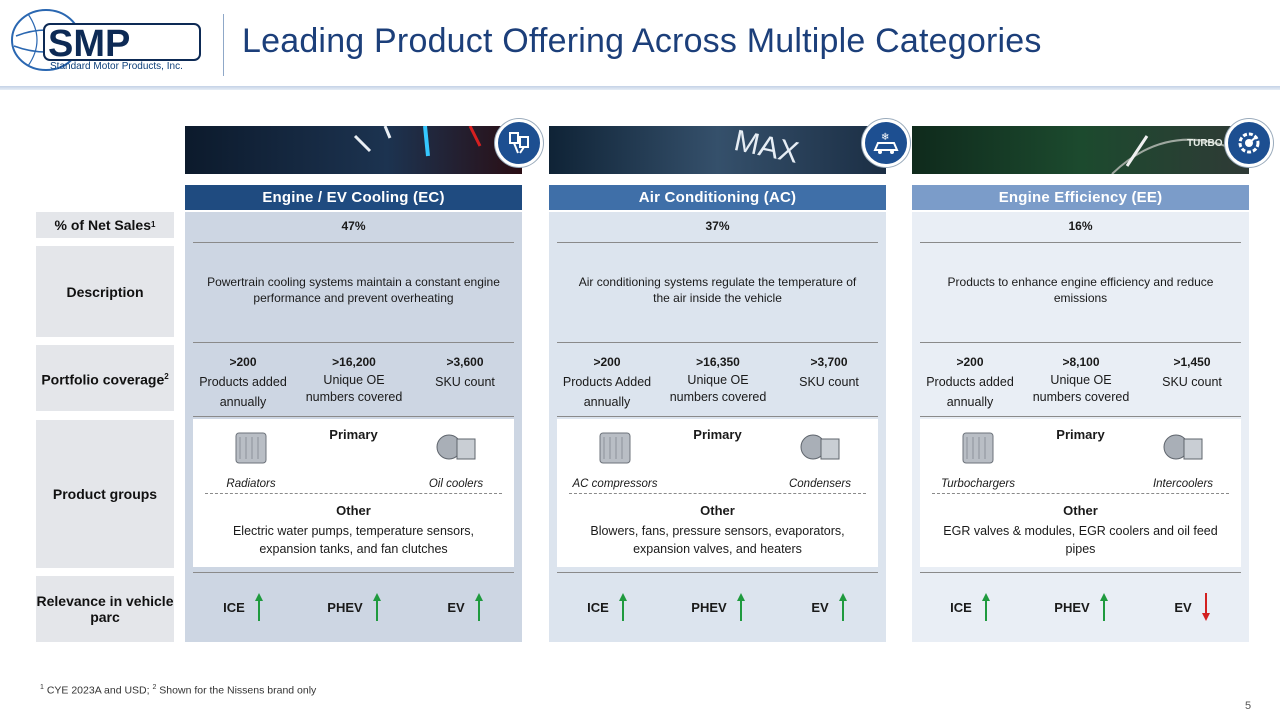 This screenshot has height=720, width=1280. Describe the element at coordinates (105, 378) in the screenshot. I see `row-label-portfolio: Portfolio coverage2` at that location.